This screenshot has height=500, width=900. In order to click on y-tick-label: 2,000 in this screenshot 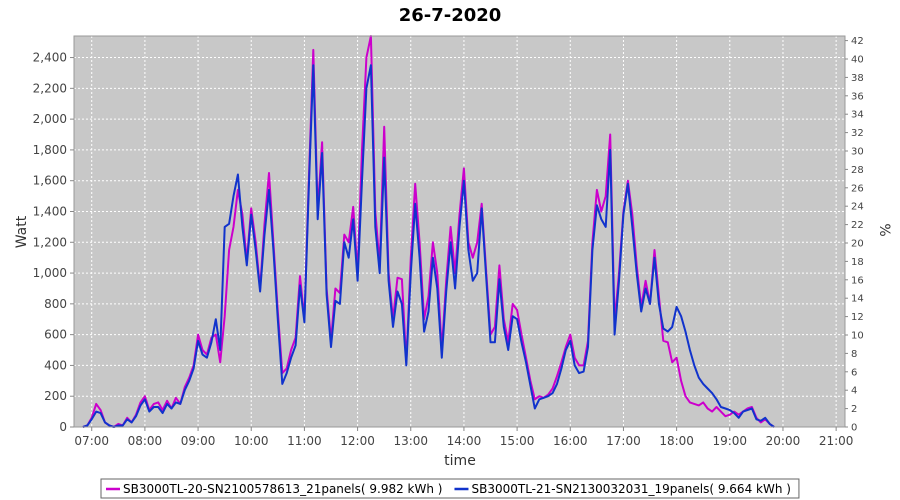, I will do `click(50, 119)`.